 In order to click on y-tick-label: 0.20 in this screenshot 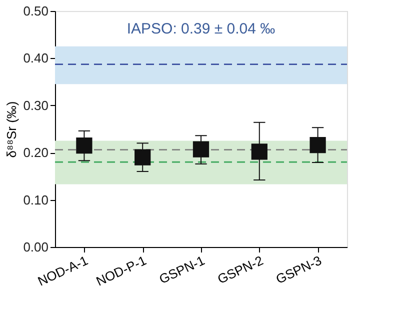, I will do `click(35, 152)`.